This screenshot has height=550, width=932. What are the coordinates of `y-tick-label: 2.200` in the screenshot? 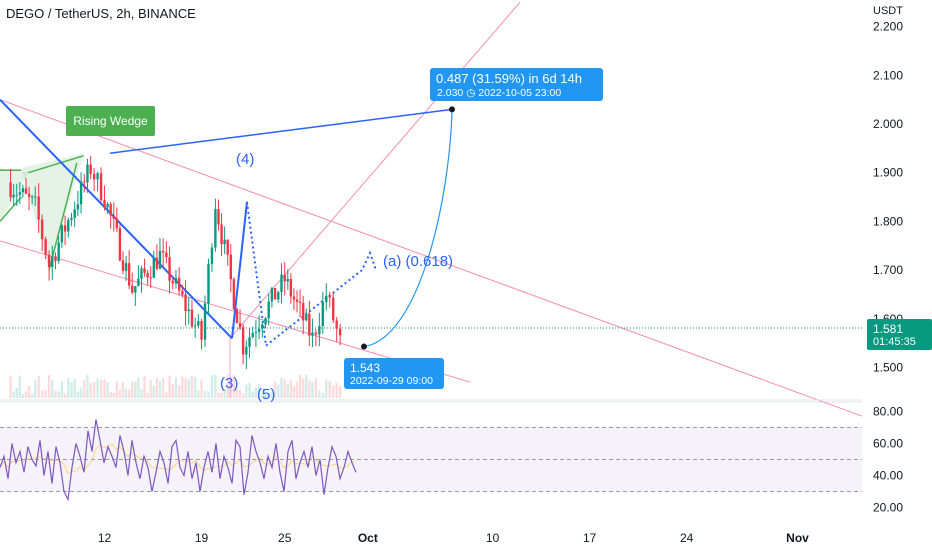 It's located at (888, 27).